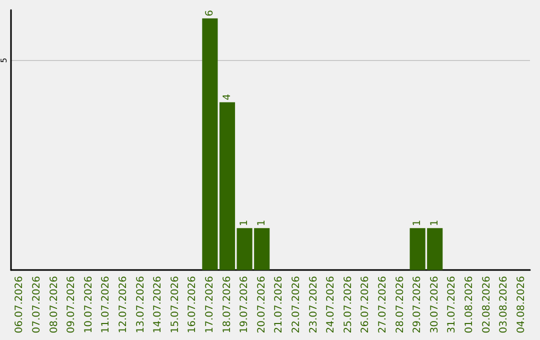 This screenshot has width=540, height=340. I want to click on x-tick-label: 17.07.2026, so click(210, 305).